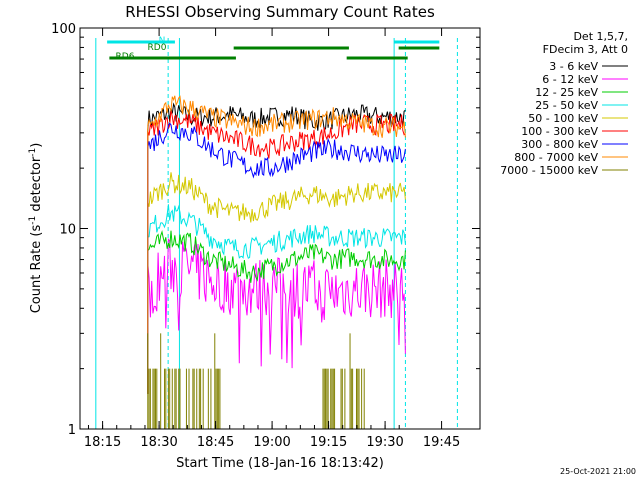 The width and height of the screenshot is (640, 480). Describe the element at coordinates (102, 442) in the screenshot. I see `x-tick-label-0: 18:15` at that location.